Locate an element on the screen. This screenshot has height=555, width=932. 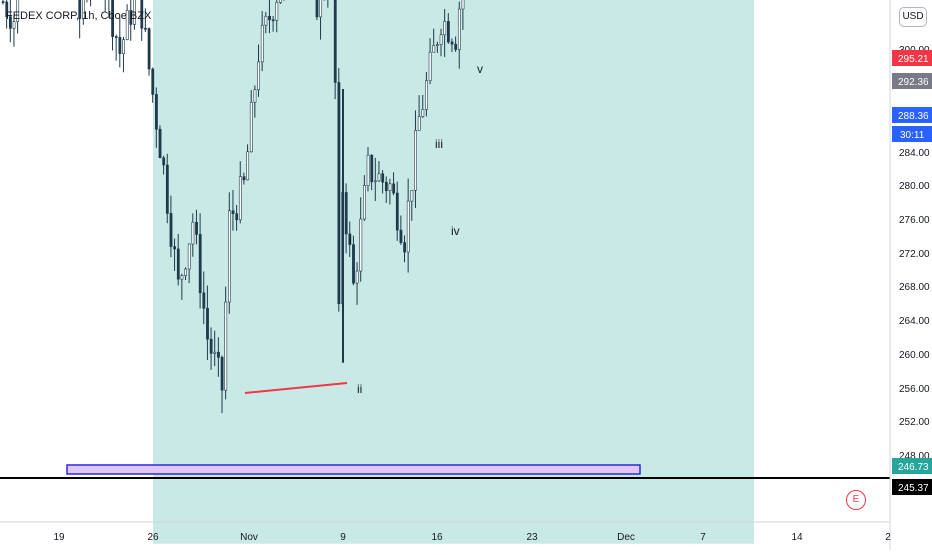
range-band is located at coordinates (353, 469).